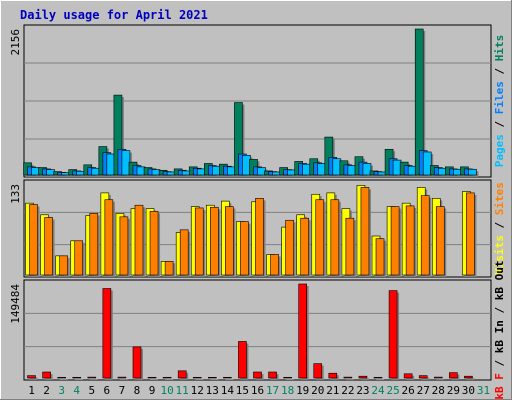 This screenshot has height=400, width=512. Describe the element at coordinates (499, 255) in the screenshot. I see `legend-entry-visits: Visits` at that location.